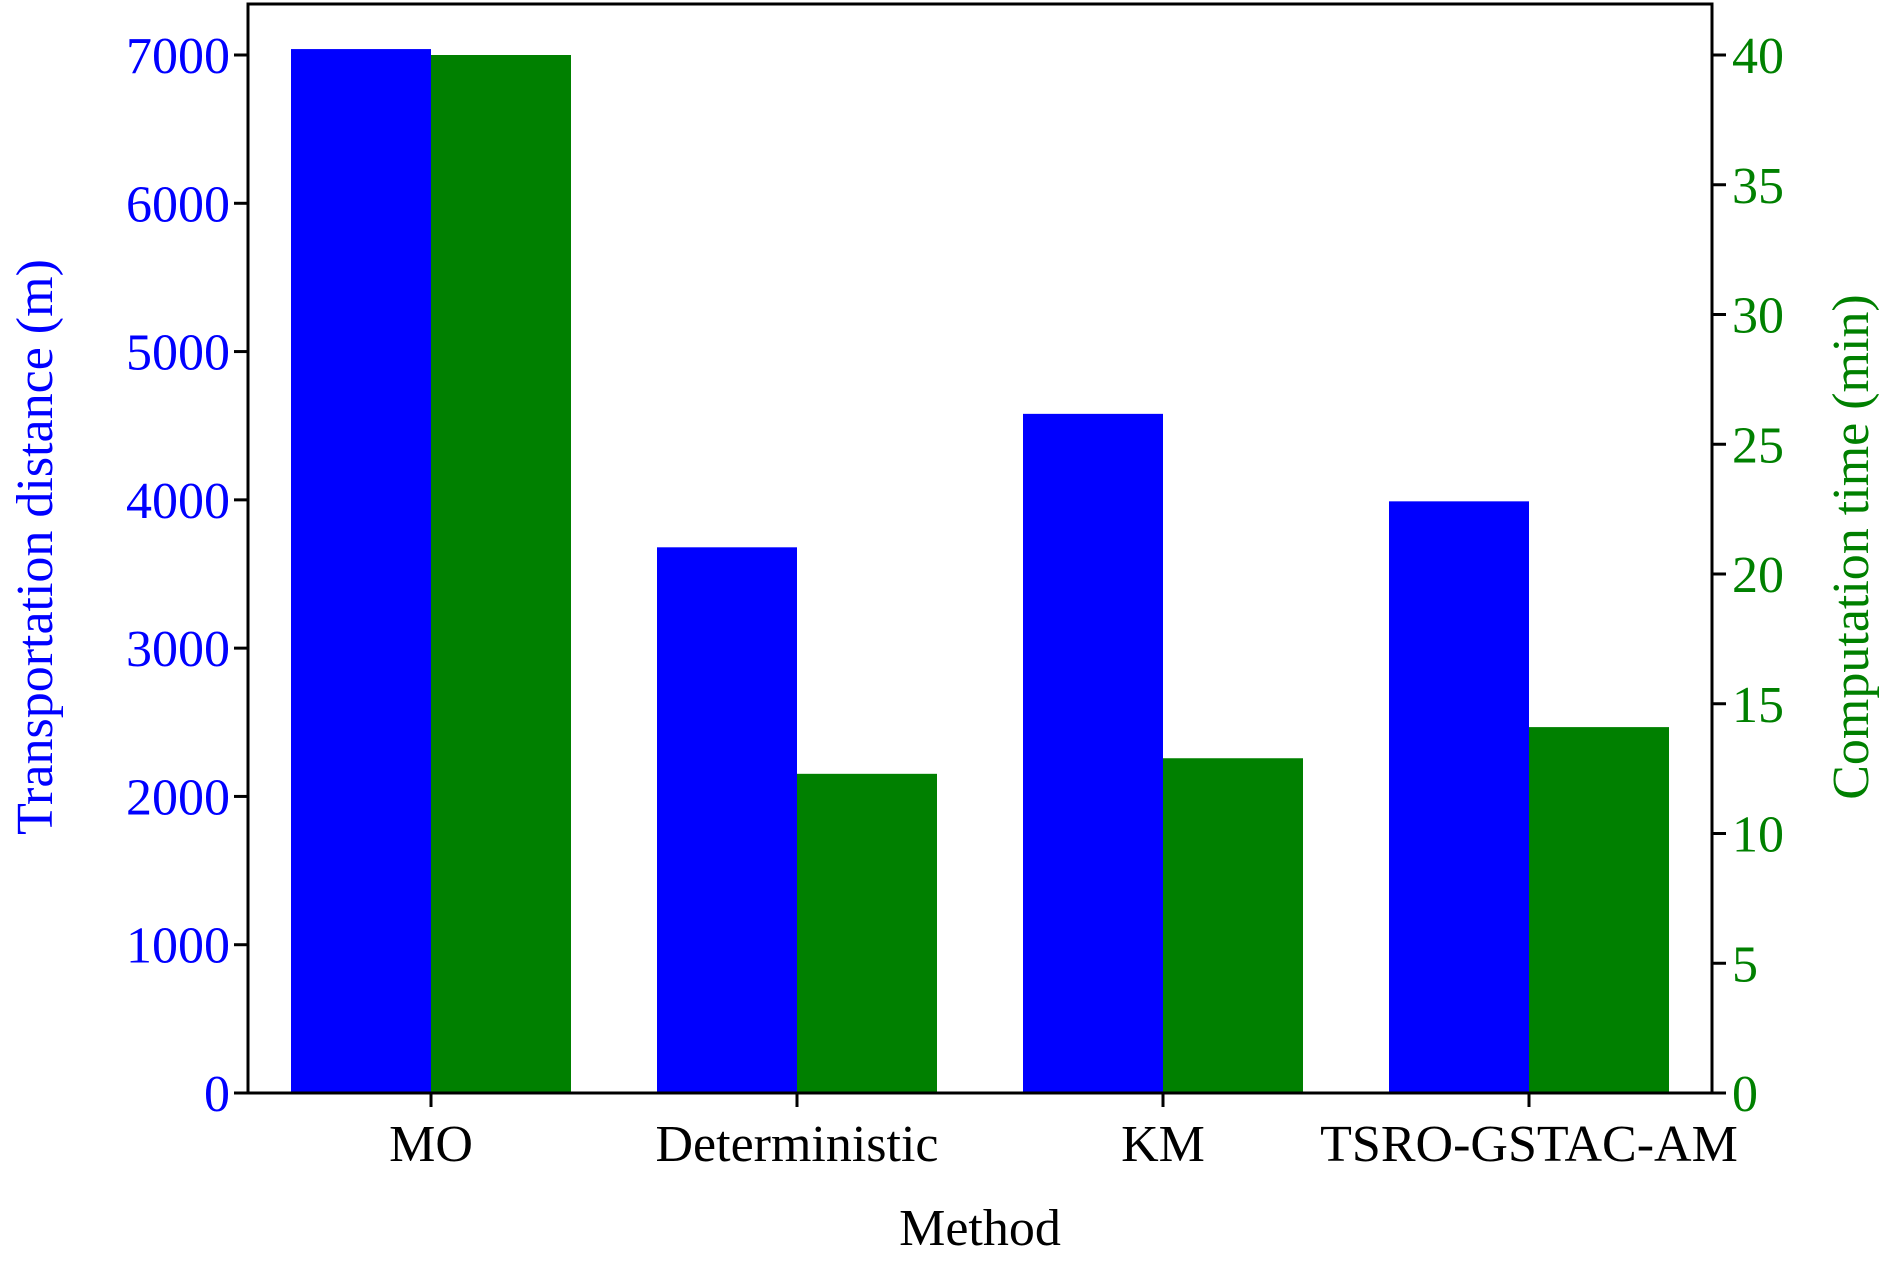 This screenshot has width=1890, height=1262. Describe the element at coordinates (431, 1144) in the screenshot. I see `x-tick-label-mo: MO` at that location.